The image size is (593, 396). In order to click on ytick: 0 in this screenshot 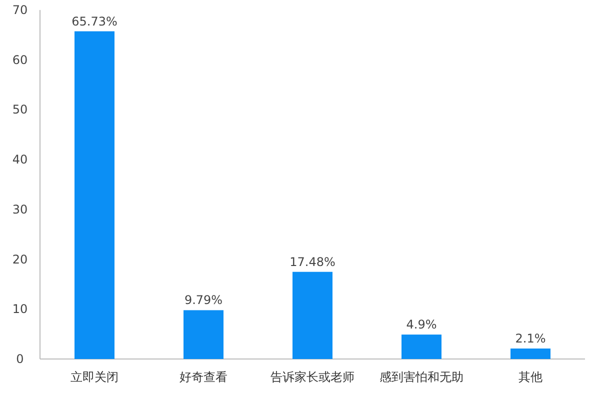, I will do `click(20, 359)`.